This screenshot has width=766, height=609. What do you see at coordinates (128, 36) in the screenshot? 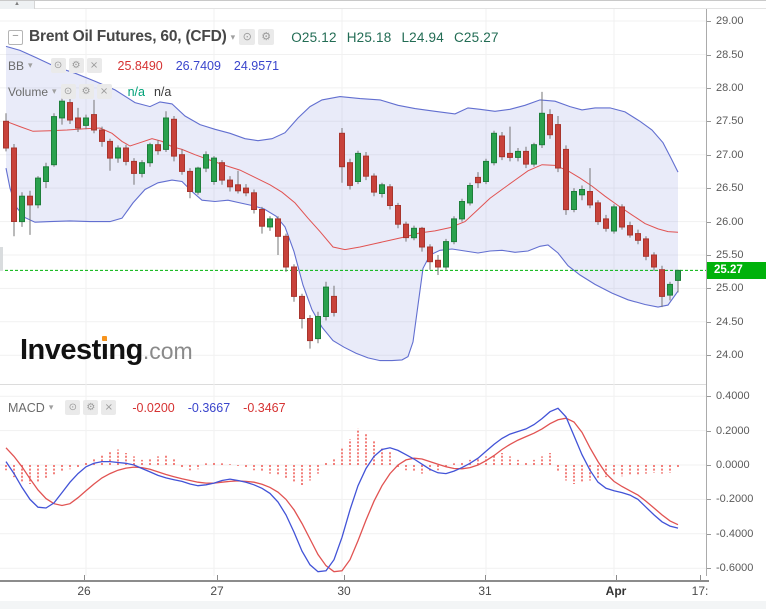
I see `symbol-title: Brent Oil Futures, 60, (CFD)` at bounding box center [128, 36].